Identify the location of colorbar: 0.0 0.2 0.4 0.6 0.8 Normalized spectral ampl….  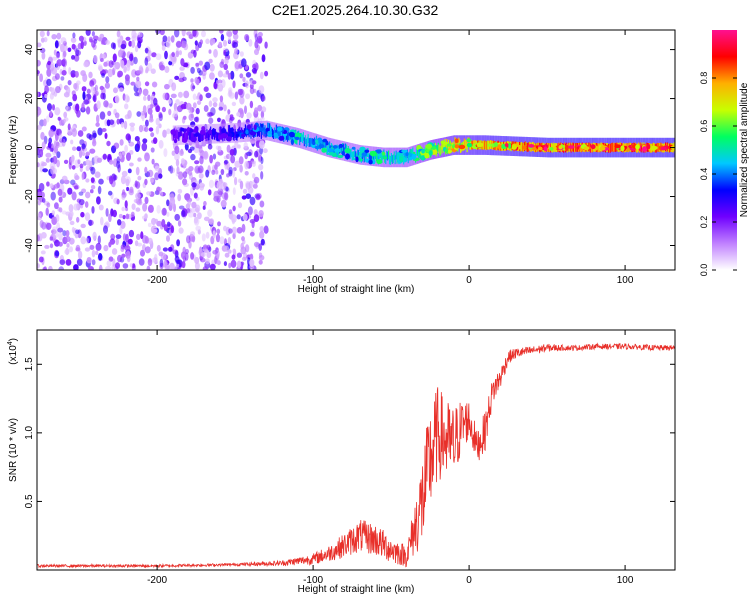
(724, 153).